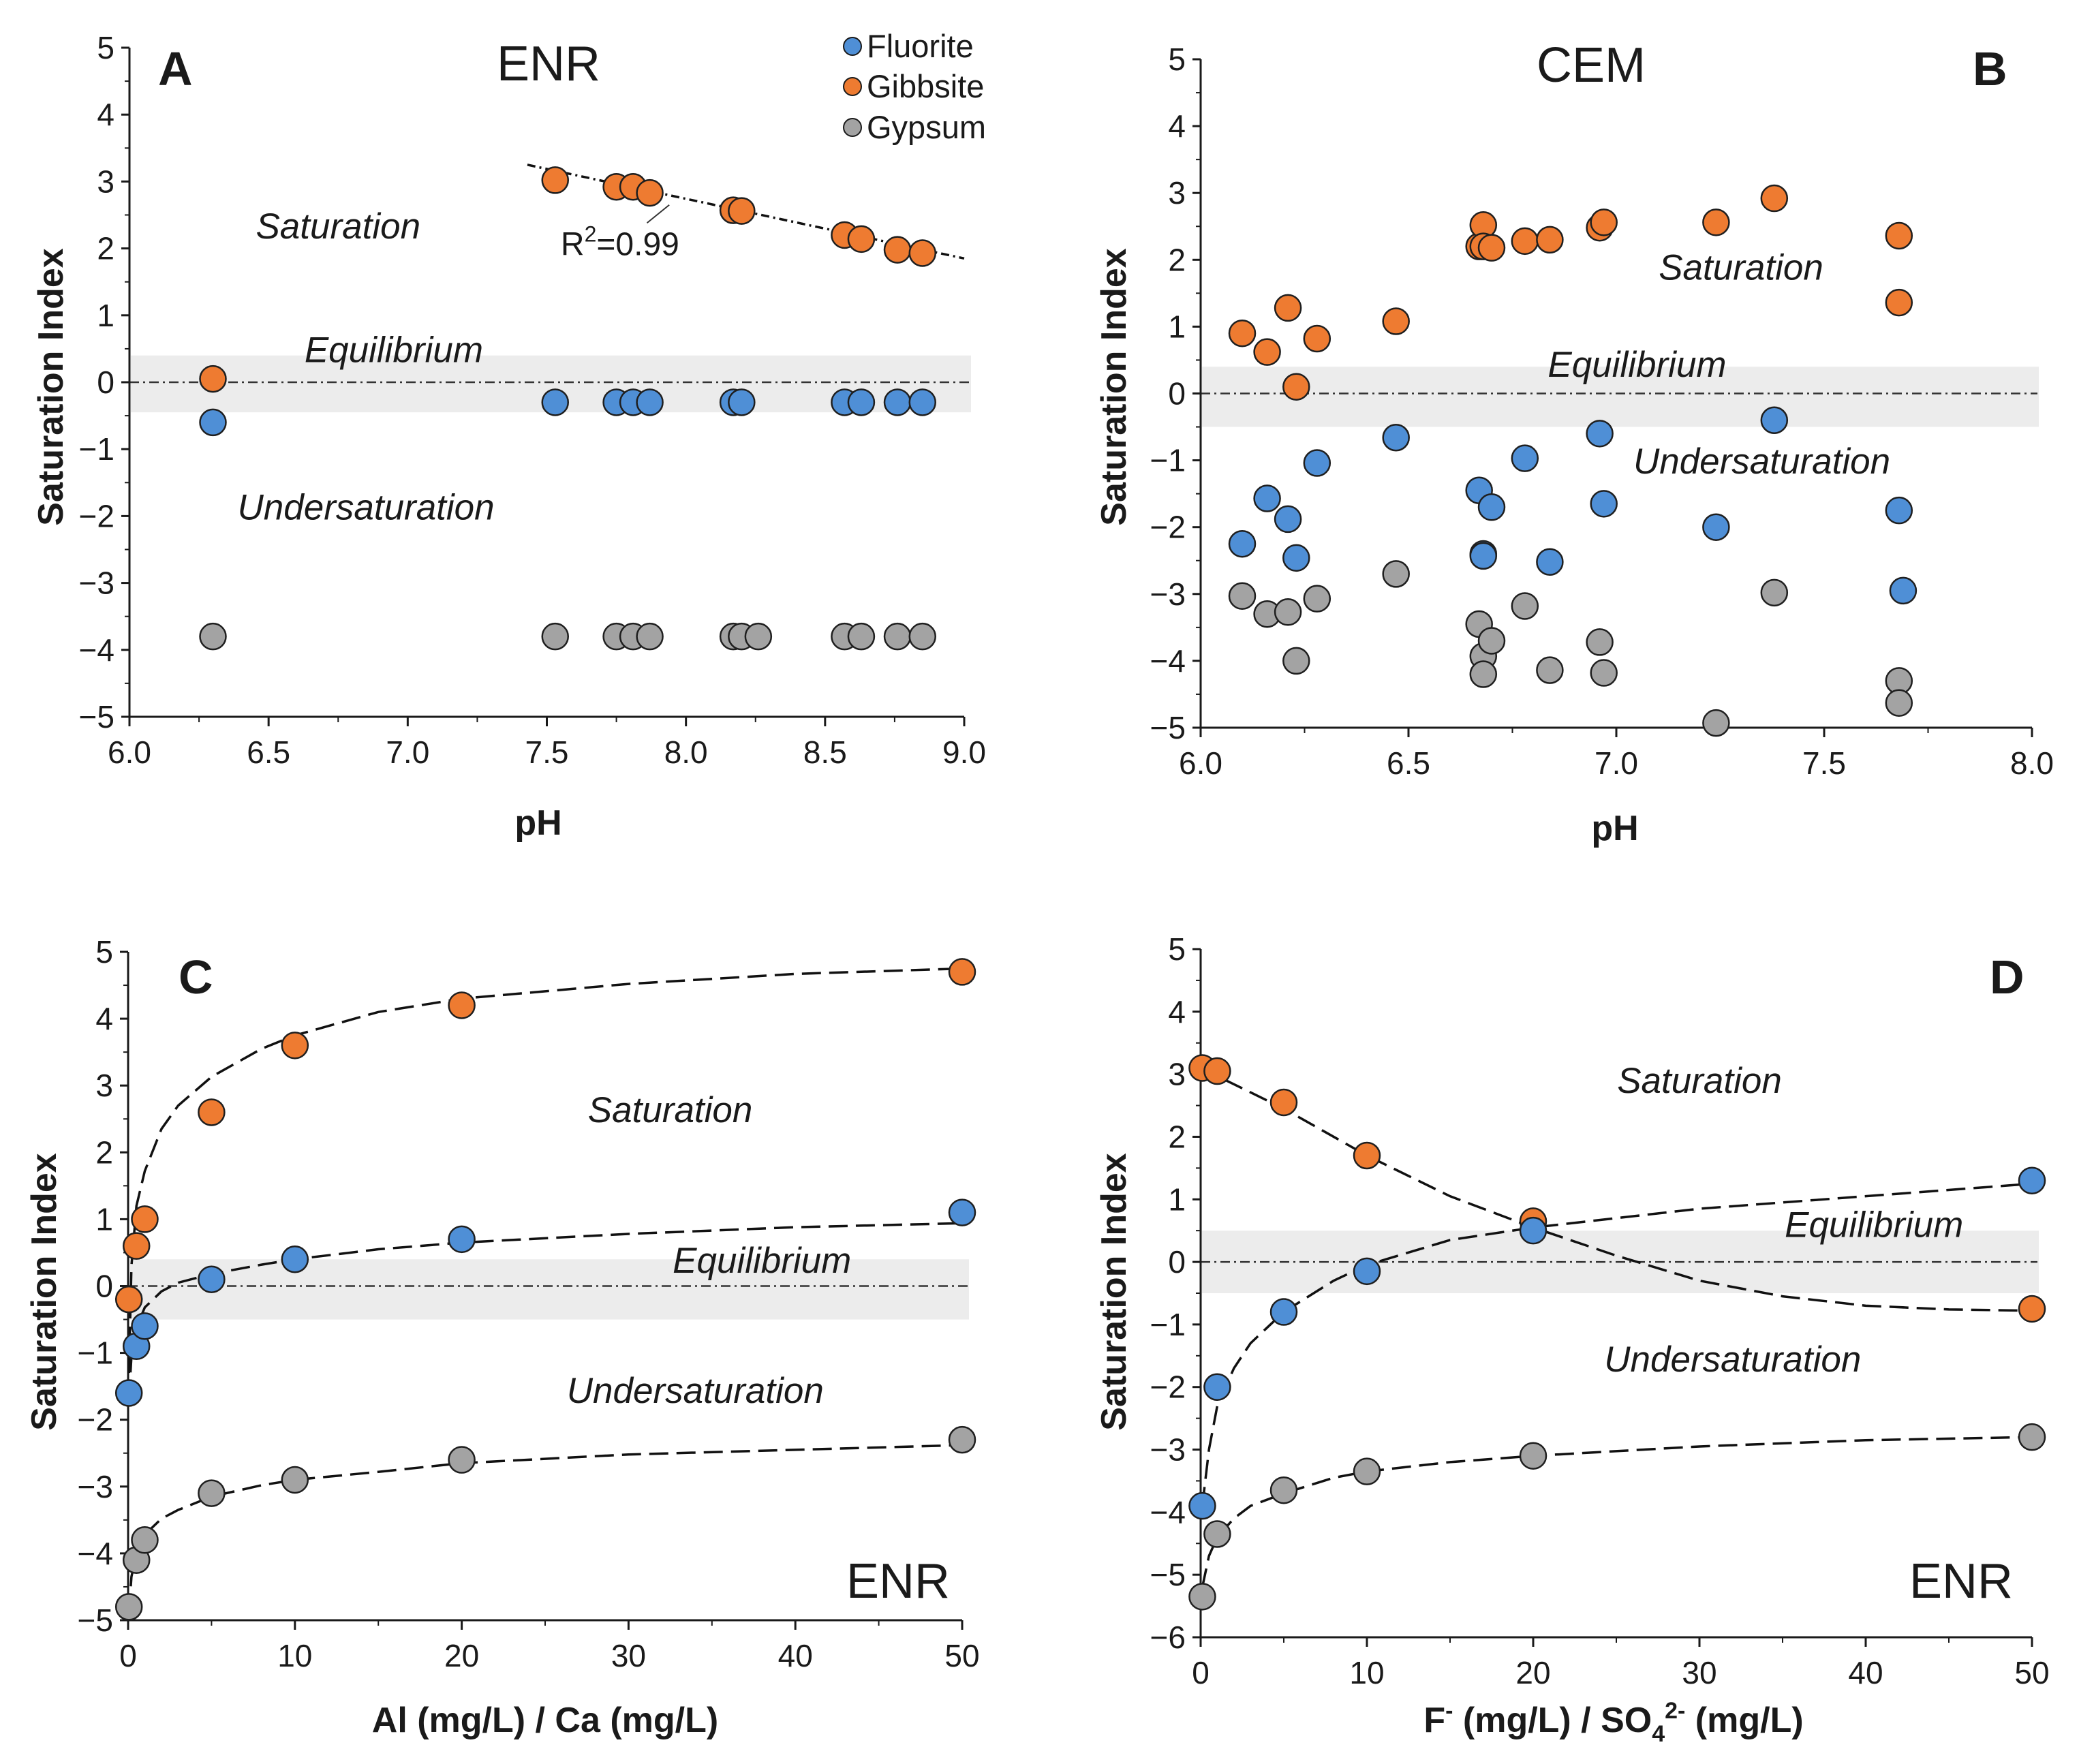 This screenshot has width=2079, height=1764. What do you see at coordinates (1168, 1637) in the screenshot?
I see `y-tick-label-d: −6` at bounding box center [1168, 1637].